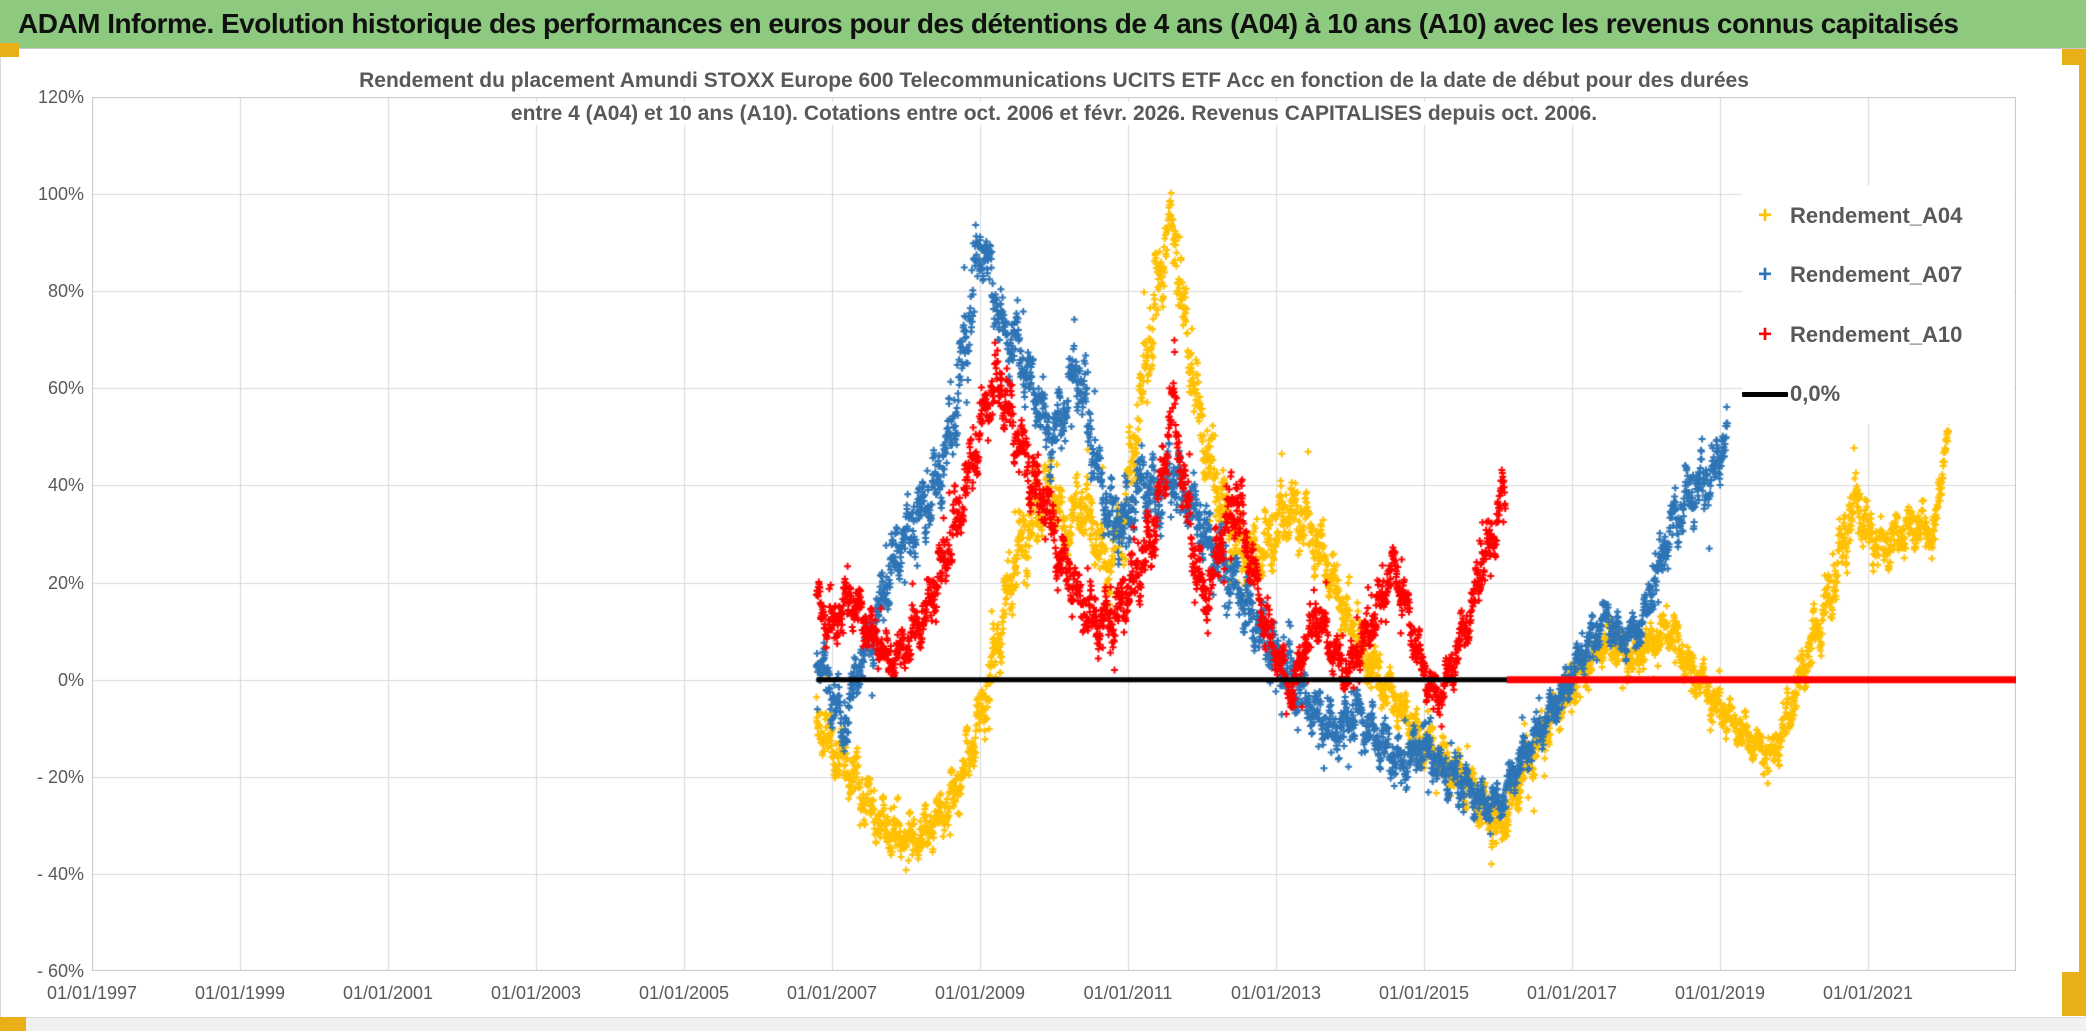  I want to click on footer-strip, so click(1043, 1024).